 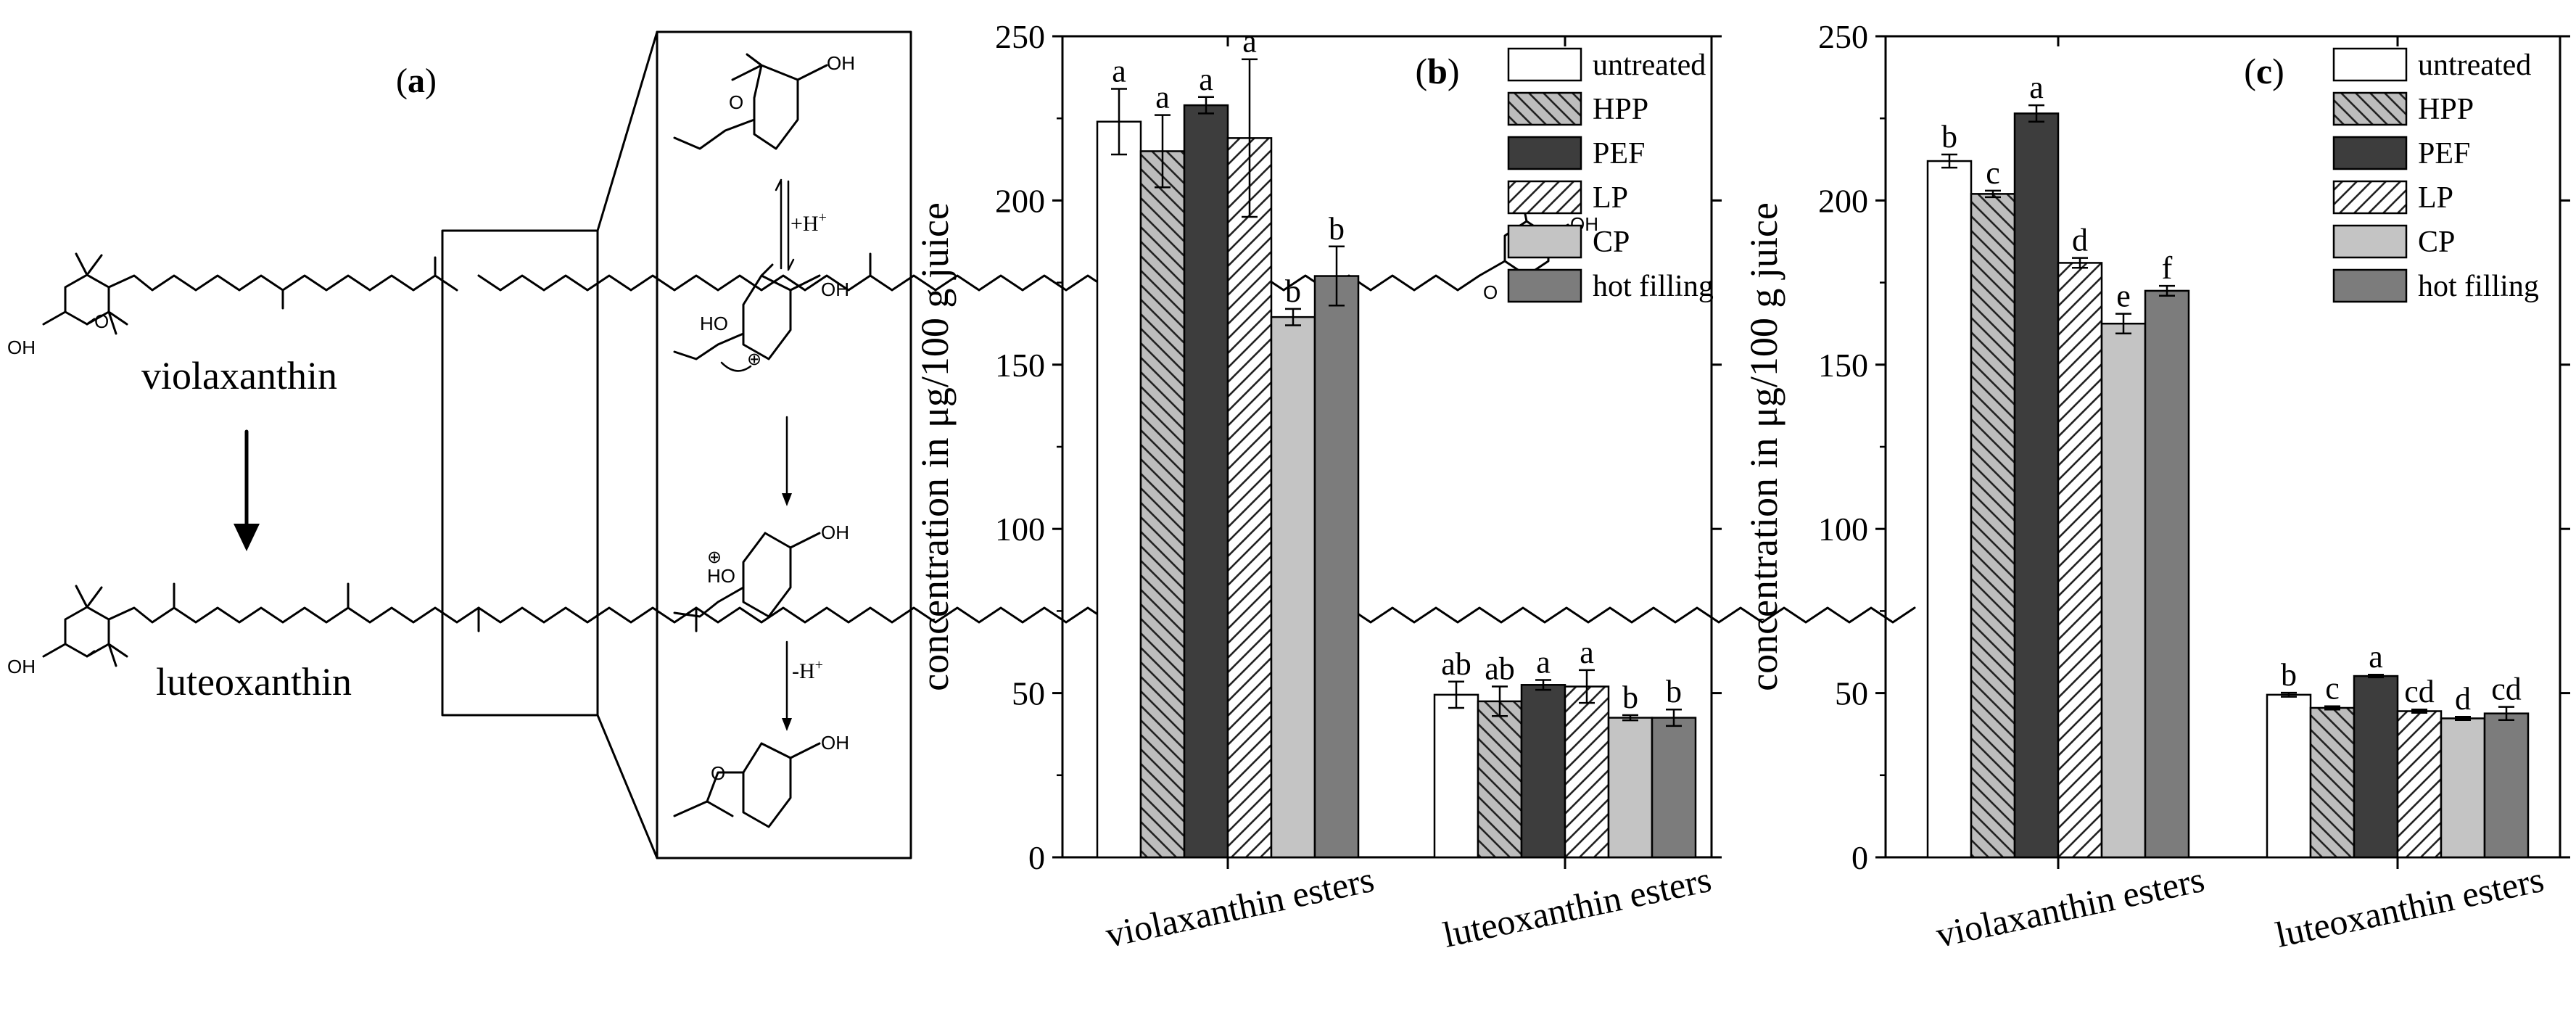 What do you see at coordinates (935, 446) in the screenshot?
I see `y-axis-title: concentration in μg/100 g juice` at bounding box center [935, 446].